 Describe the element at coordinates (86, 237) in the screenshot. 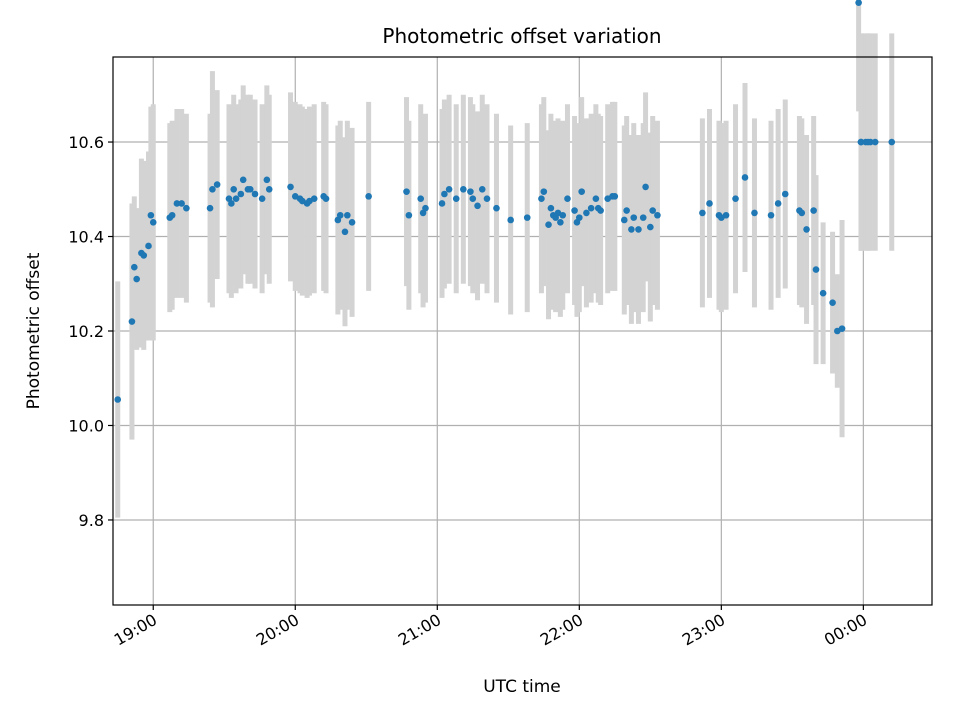

I see `y-tick-label: 10.4` at that location.